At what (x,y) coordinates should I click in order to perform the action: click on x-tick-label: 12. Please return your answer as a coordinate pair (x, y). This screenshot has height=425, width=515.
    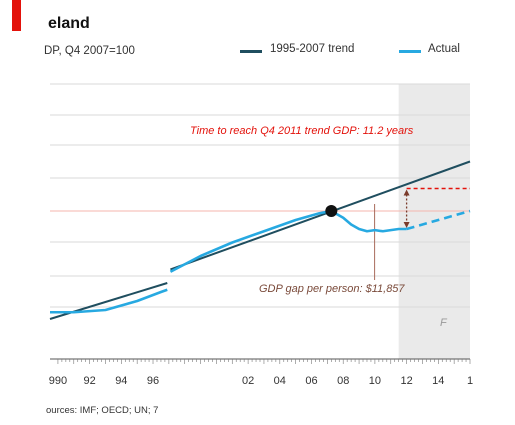
    Looking at the image, I should click on (406, 381).